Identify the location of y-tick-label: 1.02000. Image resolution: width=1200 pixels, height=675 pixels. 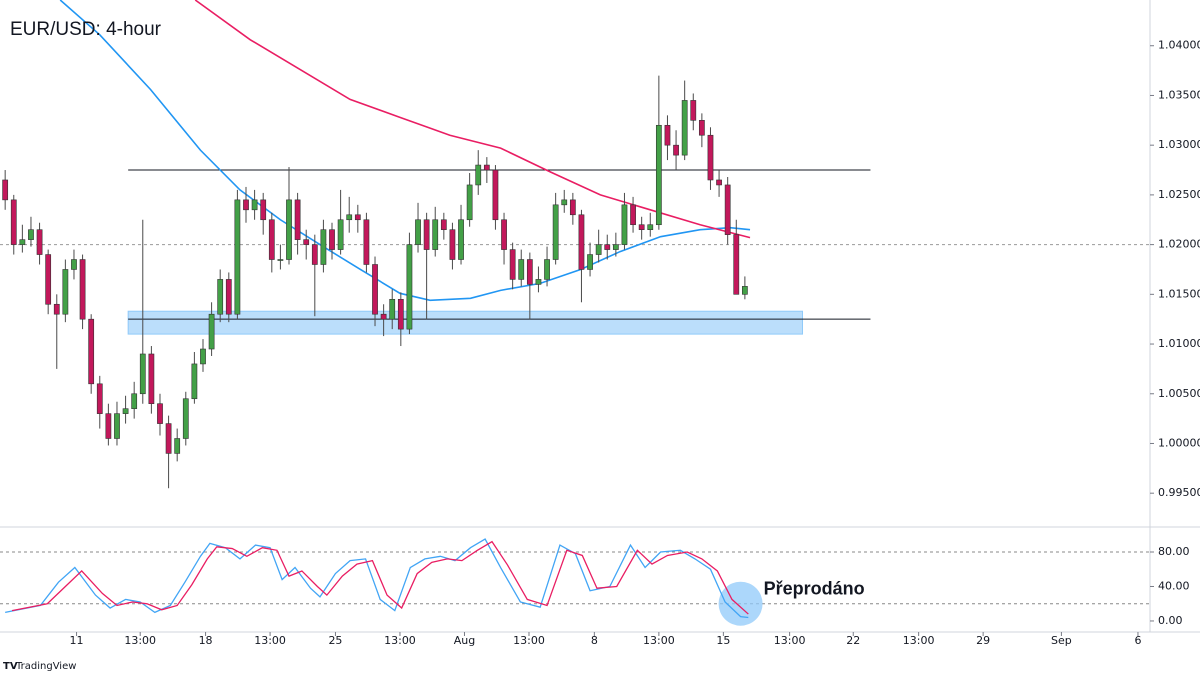
(1179, 244).